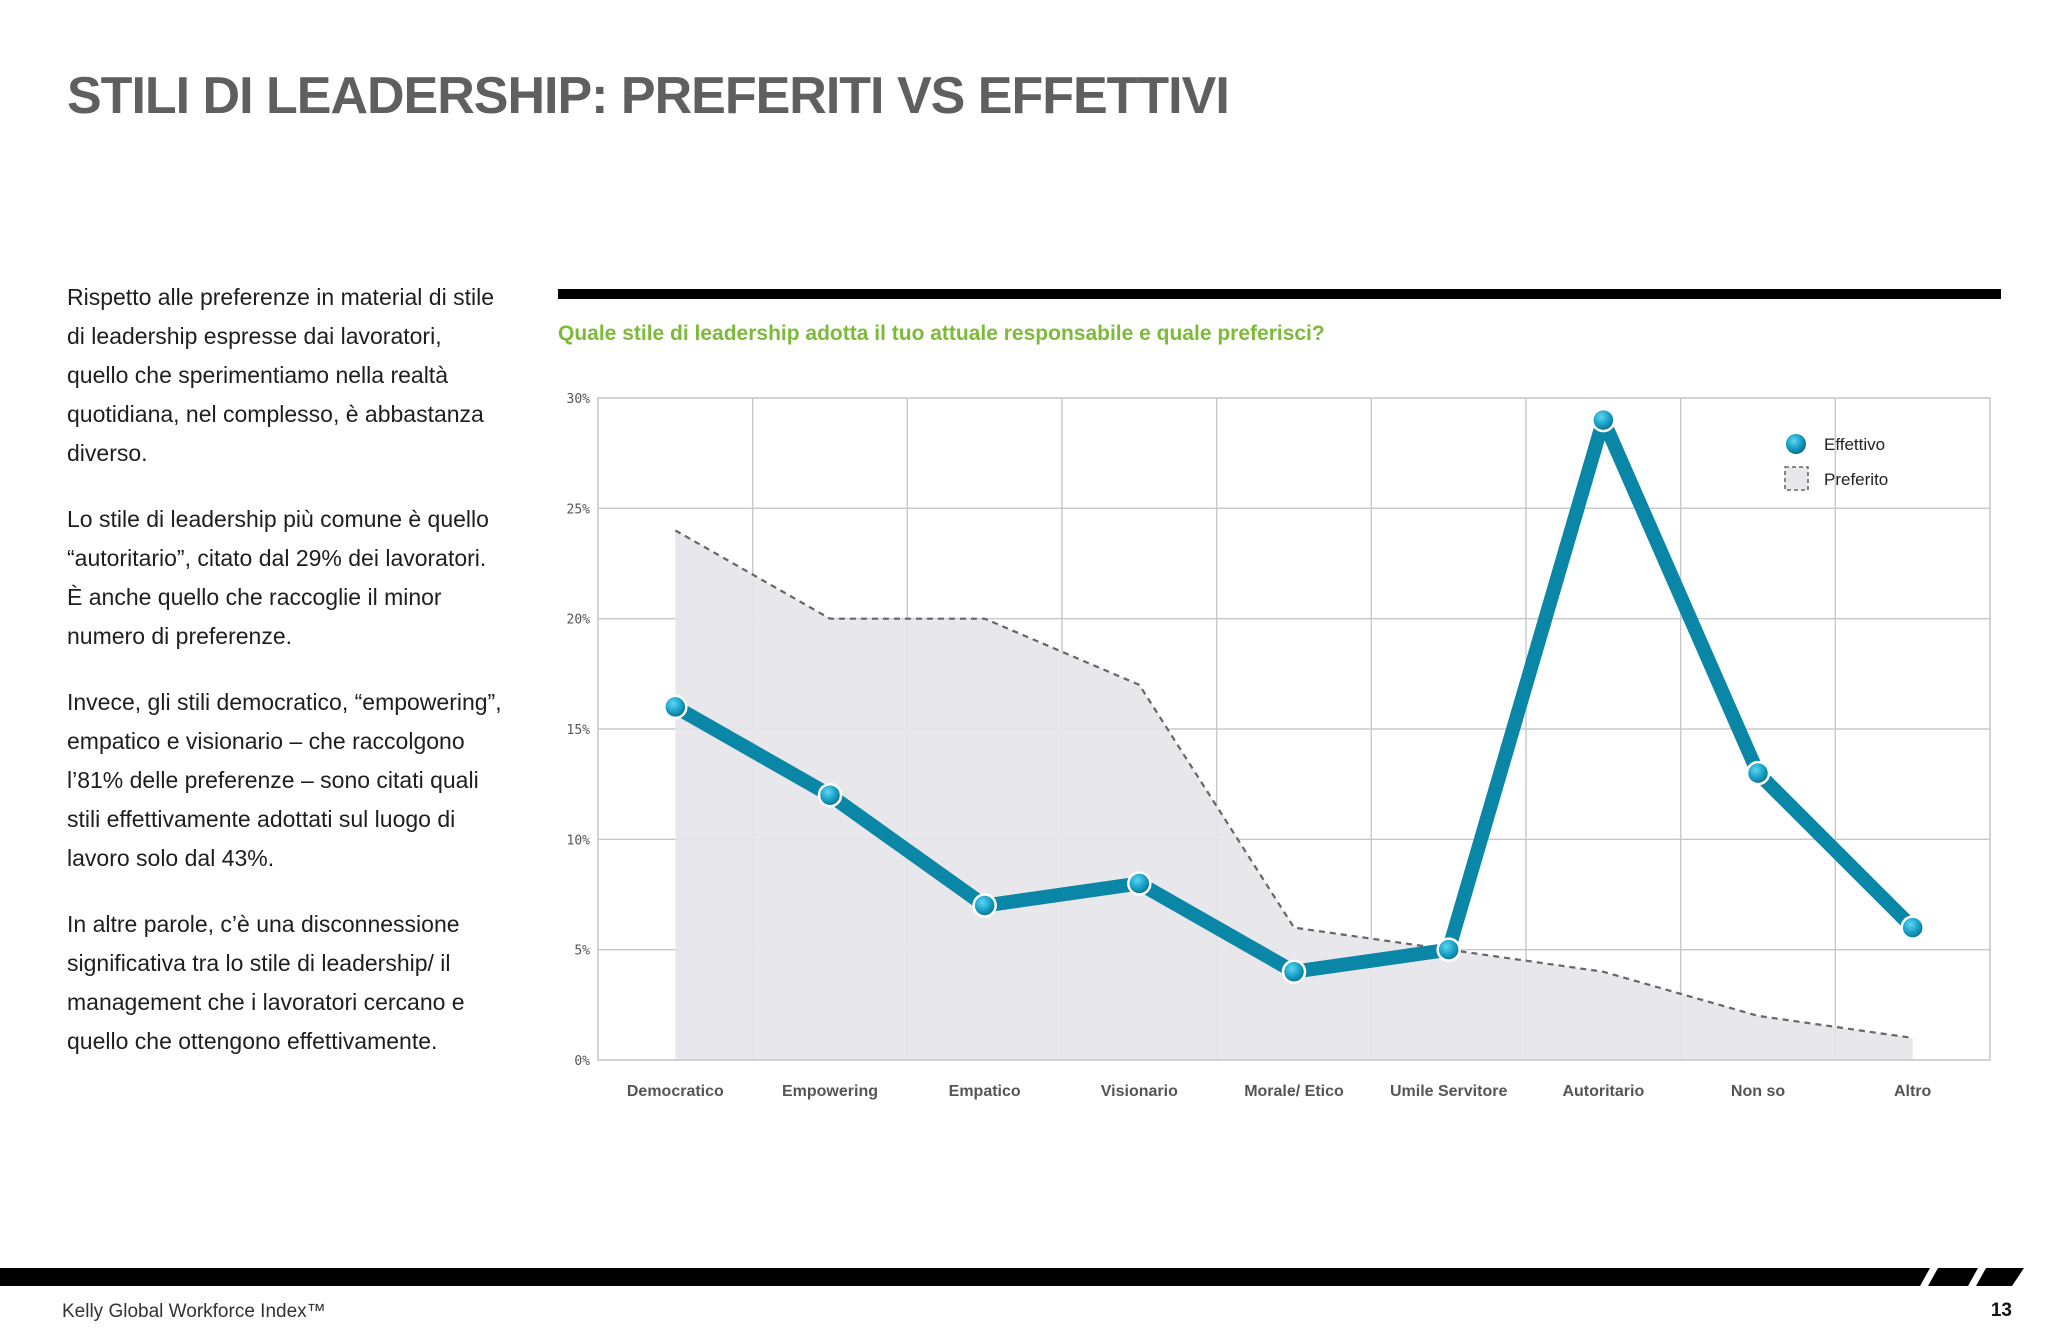 This screenshot has width=2048, height=1331. I want to click on y-tick-label: 30%, so click(579, 399).